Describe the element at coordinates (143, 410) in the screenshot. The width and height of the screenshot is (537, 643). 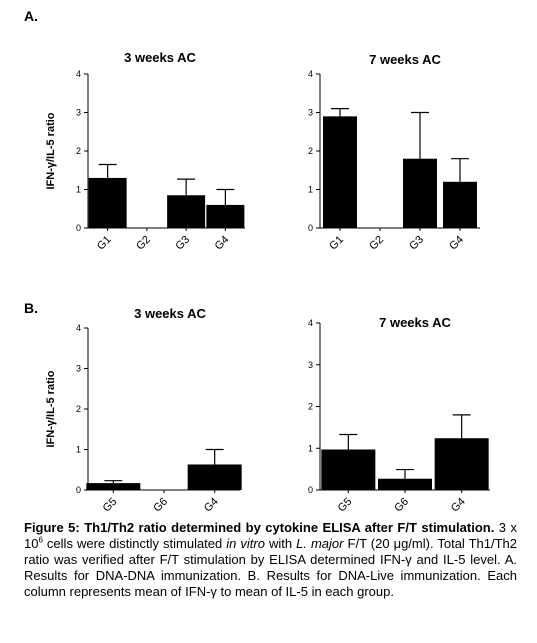
I see `chart-b-3-weeks: 3 weeks AC IFN-γ/IL-5 ratio 0 1 2 3 4 G5 G6 G4` at that location.